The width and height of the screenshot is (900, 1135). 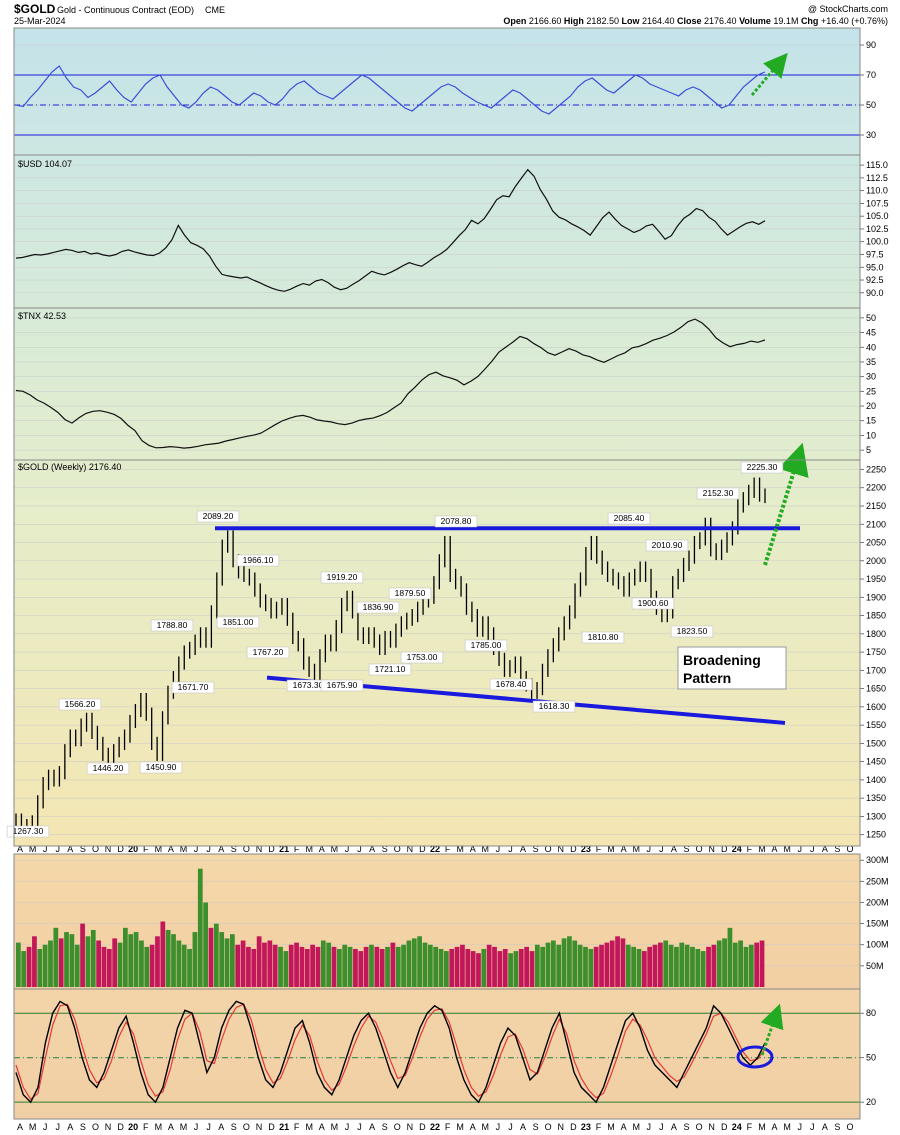 I want to click on annotation-line2: Pattern, so click(x=707, y=678).